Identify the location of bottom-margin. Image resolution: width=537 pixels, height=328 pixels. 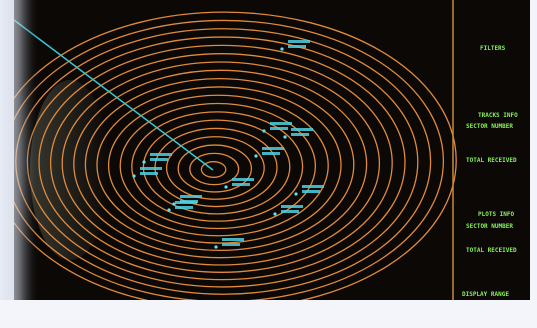
(268, 314).